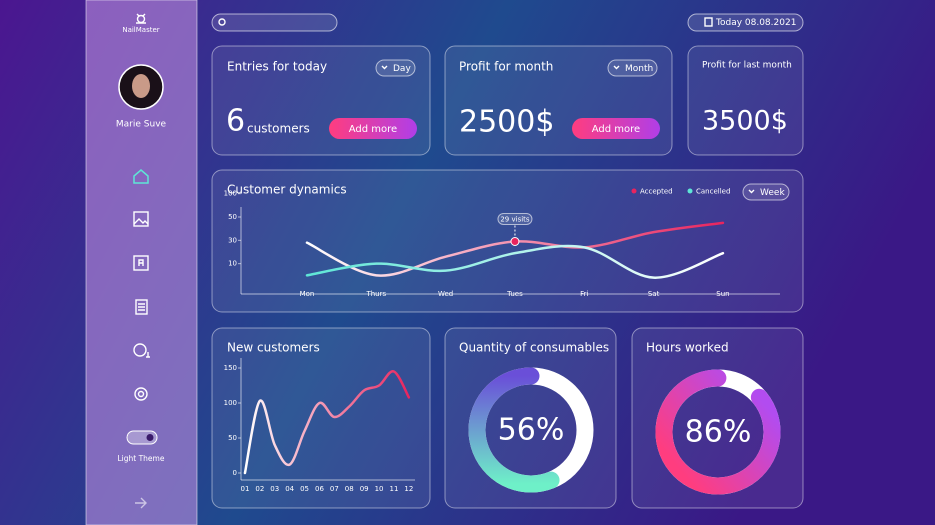 The height and width of the screenshot is (525, 935). Describe the element at coordinates (319, 489) in the screenshot. I see `x-tick-label: 06` at that location.